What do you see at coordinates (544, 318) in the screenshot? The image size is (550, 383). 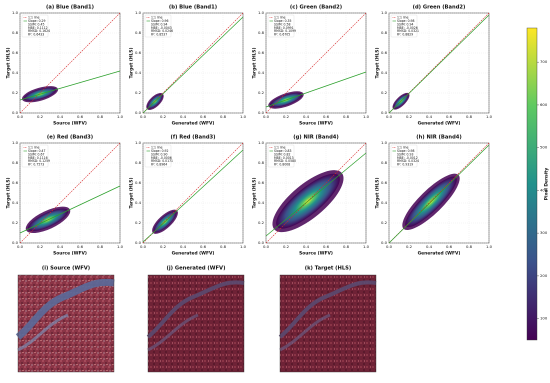 I see `colorbar-tick-label: 100` at bounding box center [544, 318].